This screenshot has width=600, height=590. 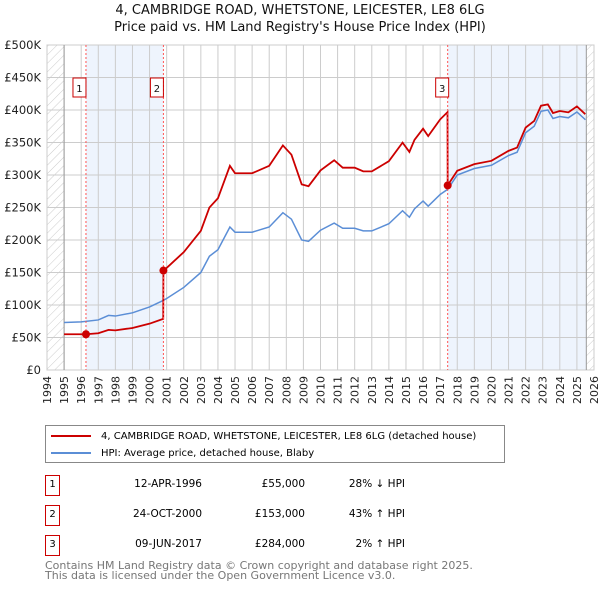 What do you see at coordinates (235, 390) in the screenshot?
I see `x-tick-label: 2005` at bounding box center [235, 390].